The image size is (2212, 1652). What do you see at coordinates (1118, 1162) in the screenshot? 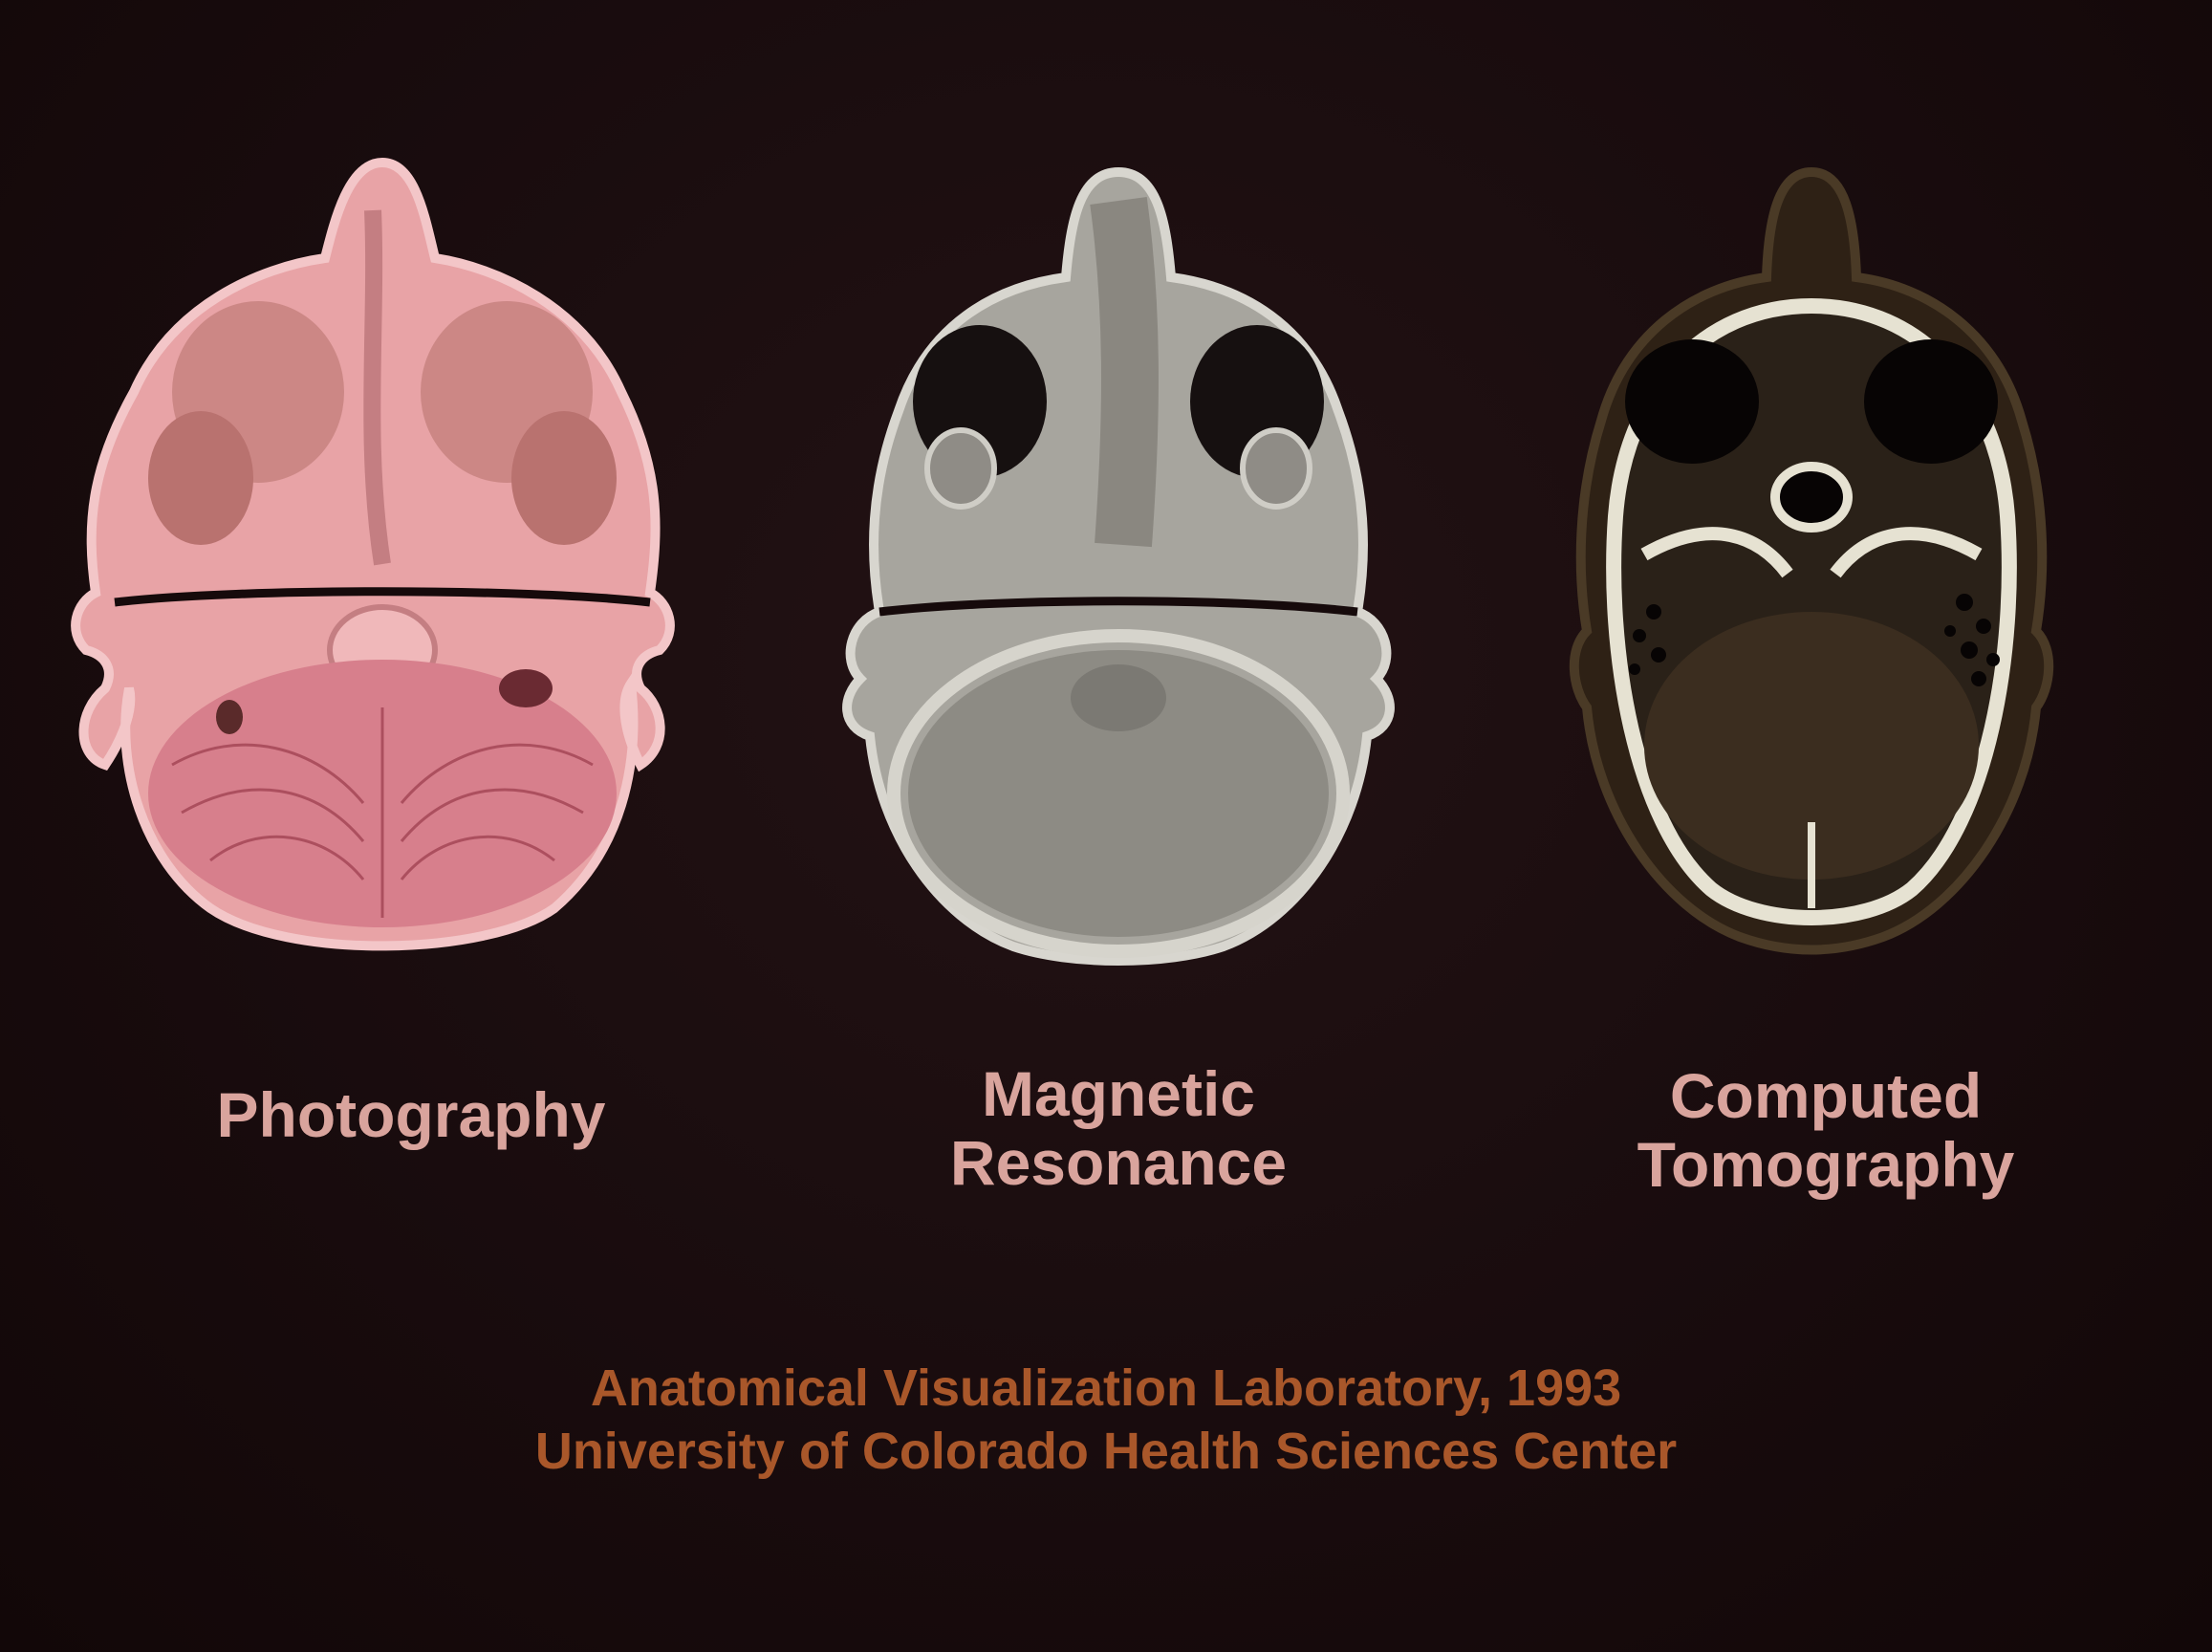
I see `magnetic-resonance-label-line-2: Resonance` at bounding box center [1118, 1162].